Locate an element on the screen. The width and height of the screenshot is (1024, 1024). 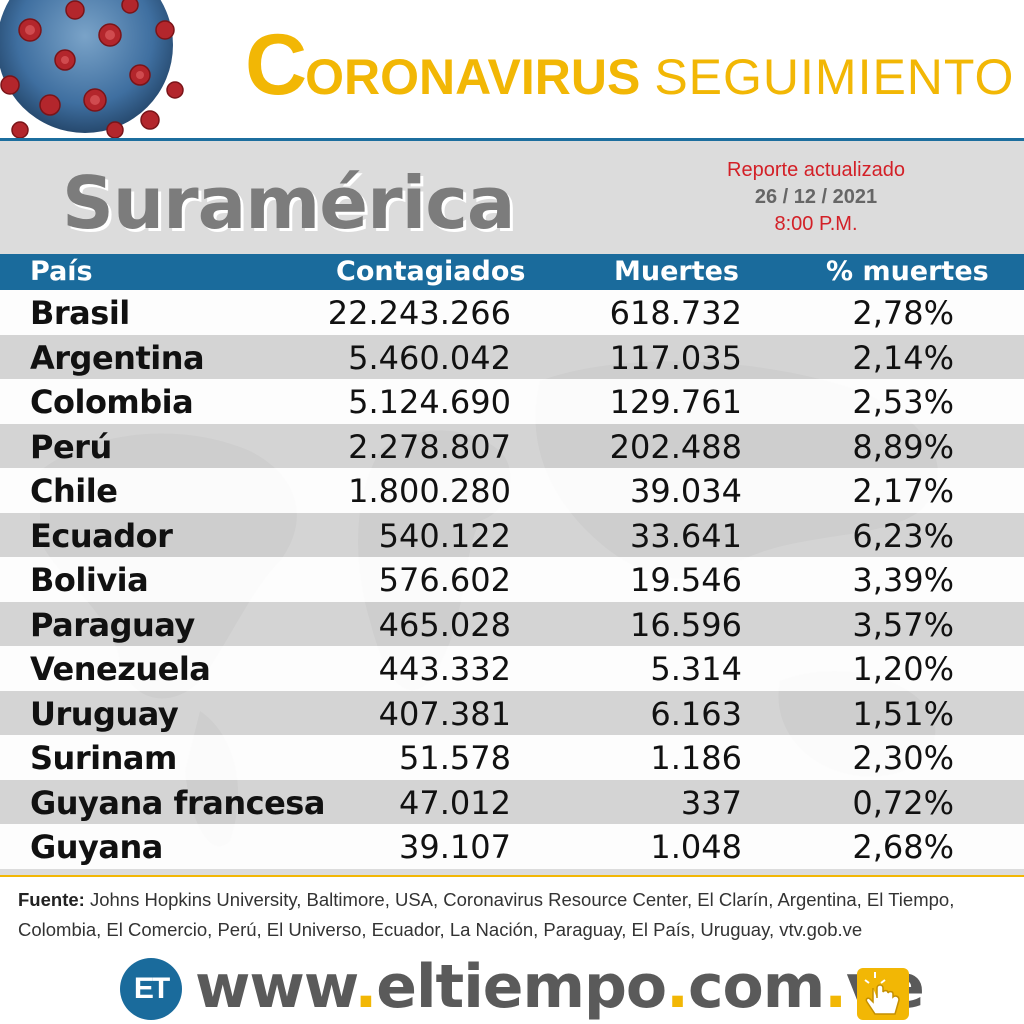
table-row: Uruguay 407.381 6.163 1,51% is located at coordinates (512, 712).